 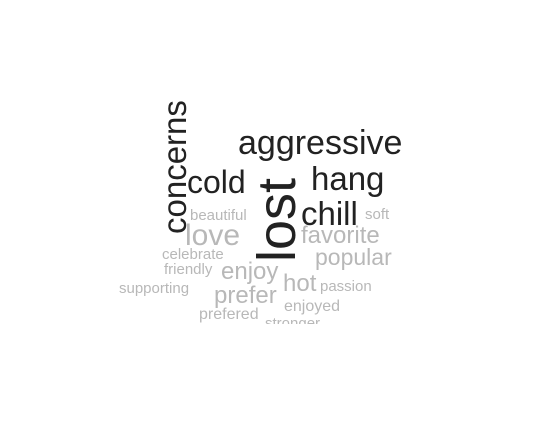 I want to click on word-celebrate: celebrate, so click(x=193, y=254).